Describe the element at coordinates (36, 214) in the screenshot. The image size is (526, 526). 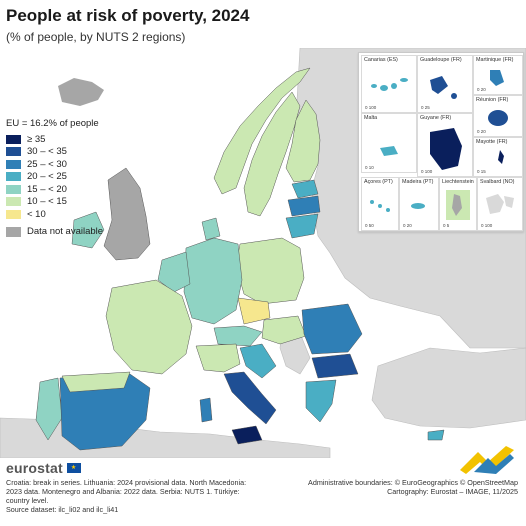
I see `legend-label: < 10` at that location.